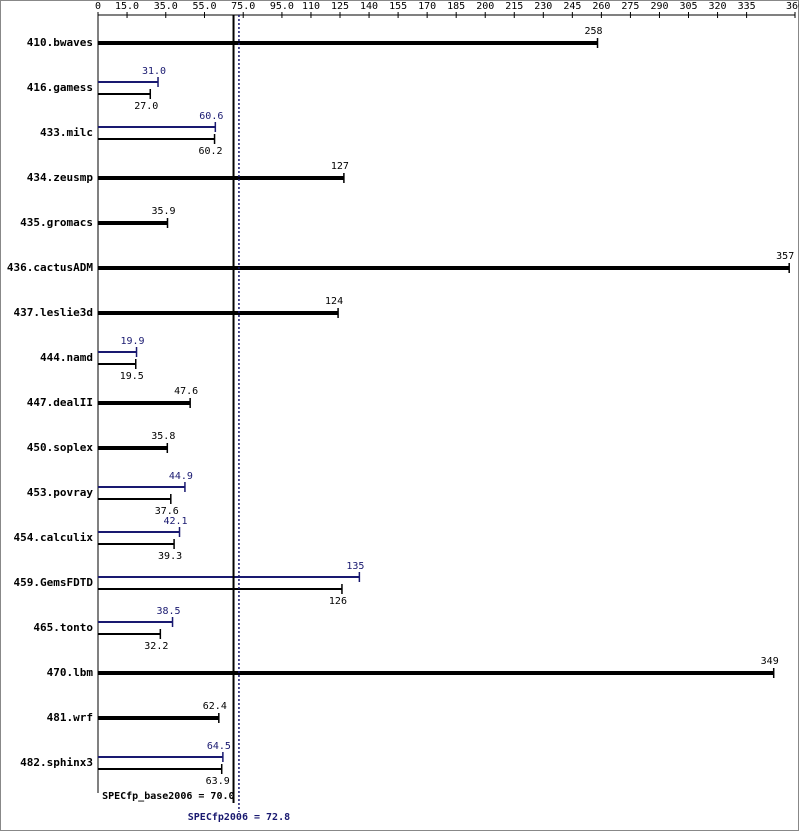  I want to click on value-label: 19.5, so click(132, 376).